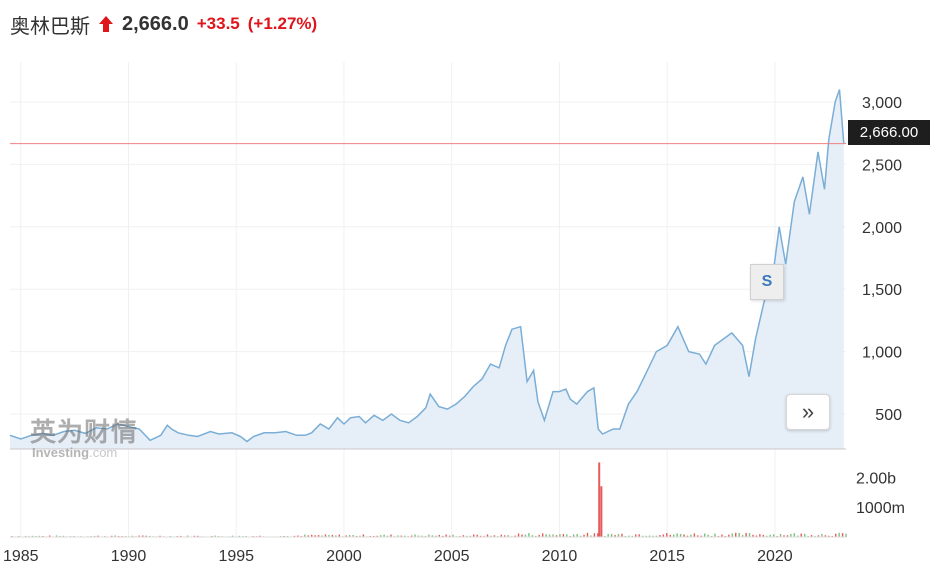 Image resolution: width=948 pixels, height=588 pixels. I want to click on x-tick-label: 2000, so click(344, 556).